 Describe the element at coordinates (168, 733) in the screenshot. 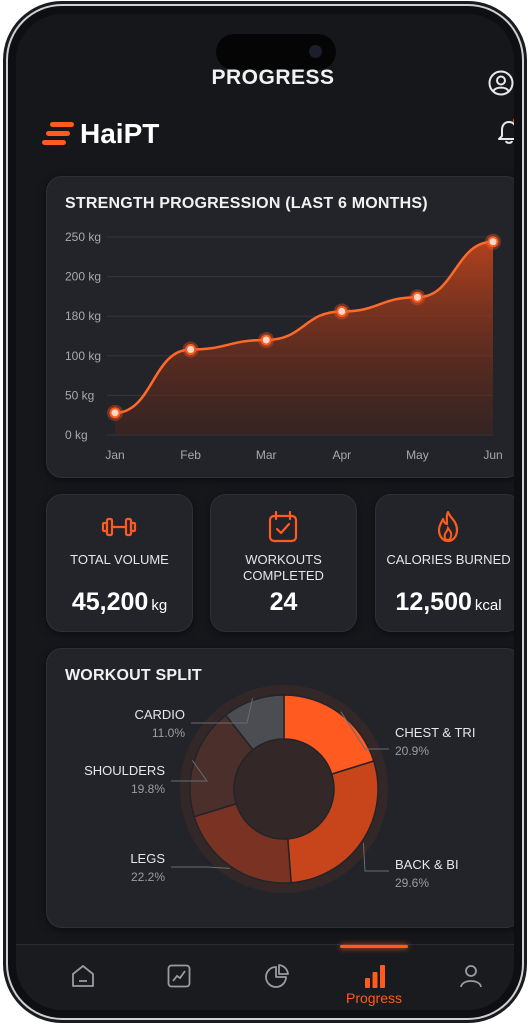

I see `slice-percent: 11.0%` at that location.